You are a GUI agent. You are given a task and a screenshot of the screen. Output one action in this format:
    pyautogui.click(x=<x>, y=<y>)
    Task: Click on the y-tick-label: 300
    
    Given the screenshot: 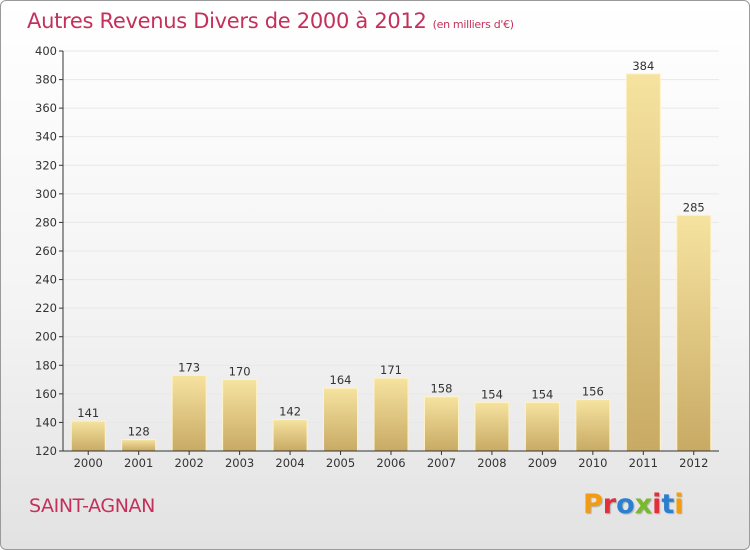 What is the action you would take?
    pyautogui.click(x=46, y=194)
    